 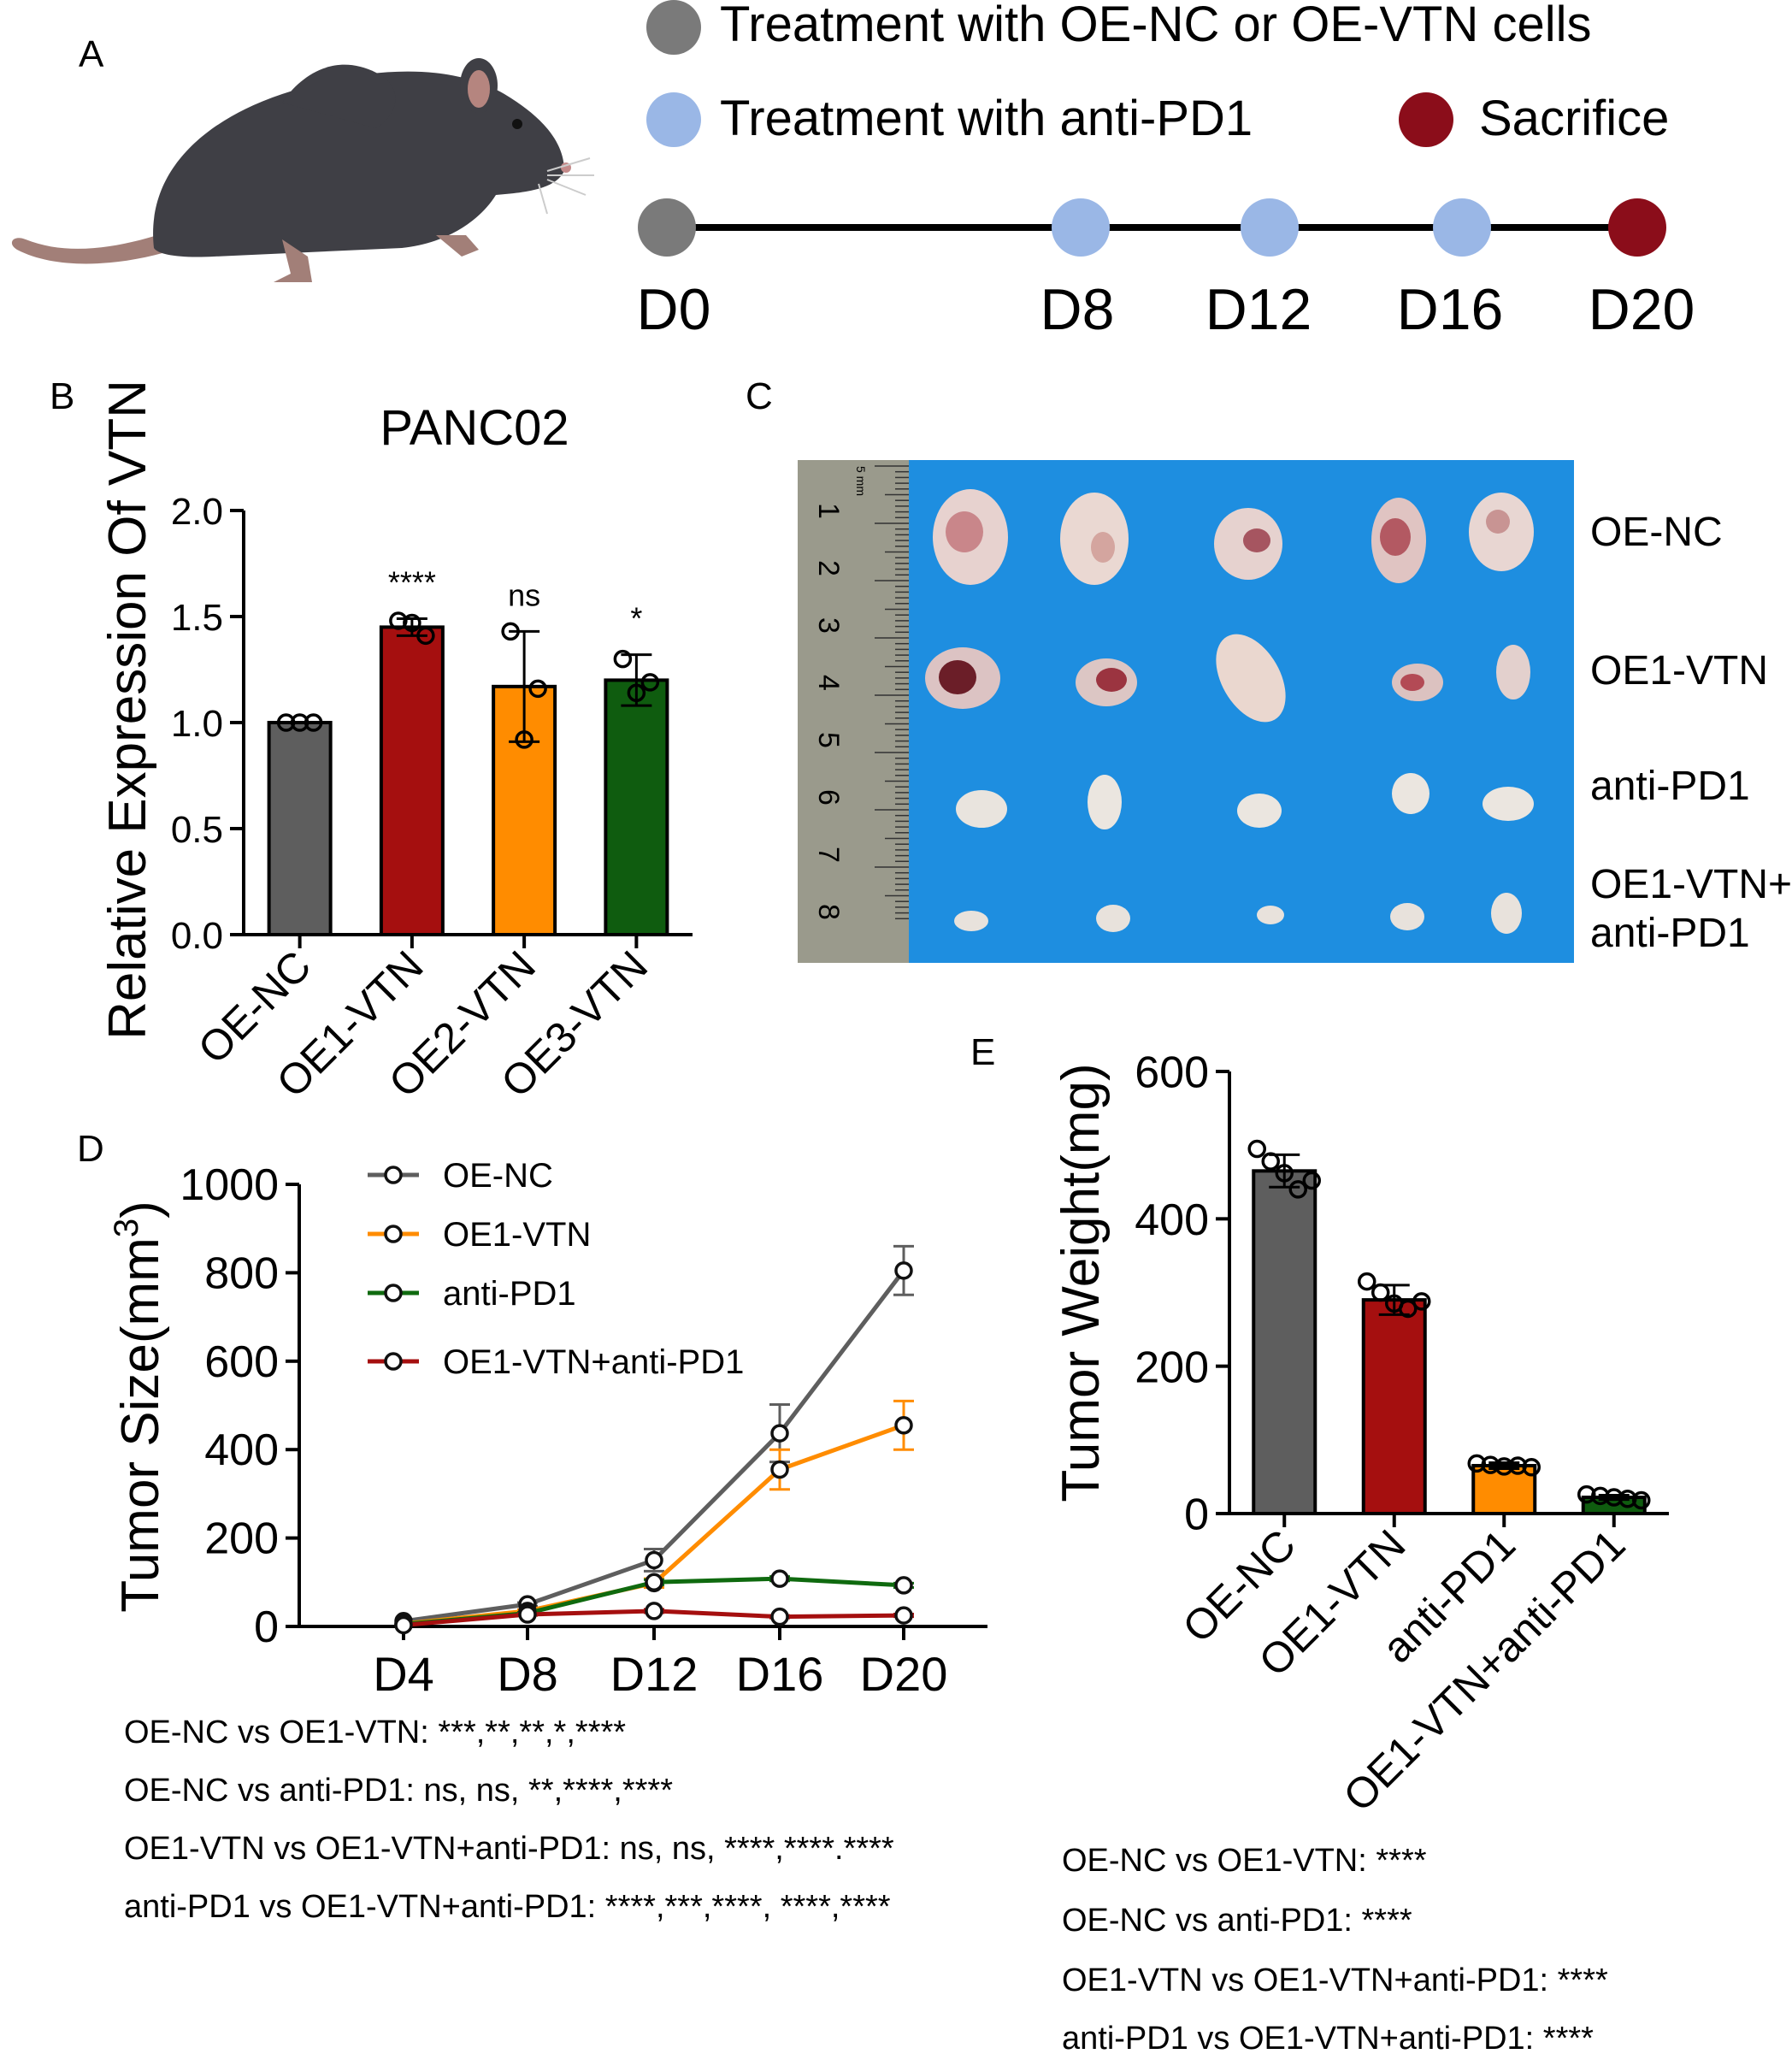 What do you see at coordinates (904, 1674) in the screenshot?
I see `x-tick-label: D20` at bounding box center [904, 1674].